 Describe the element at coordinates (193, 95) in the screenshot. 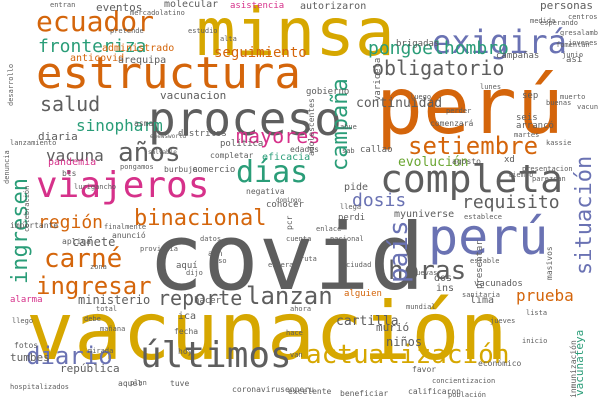

I see `word-vacunacion: vacunacion` at that location.